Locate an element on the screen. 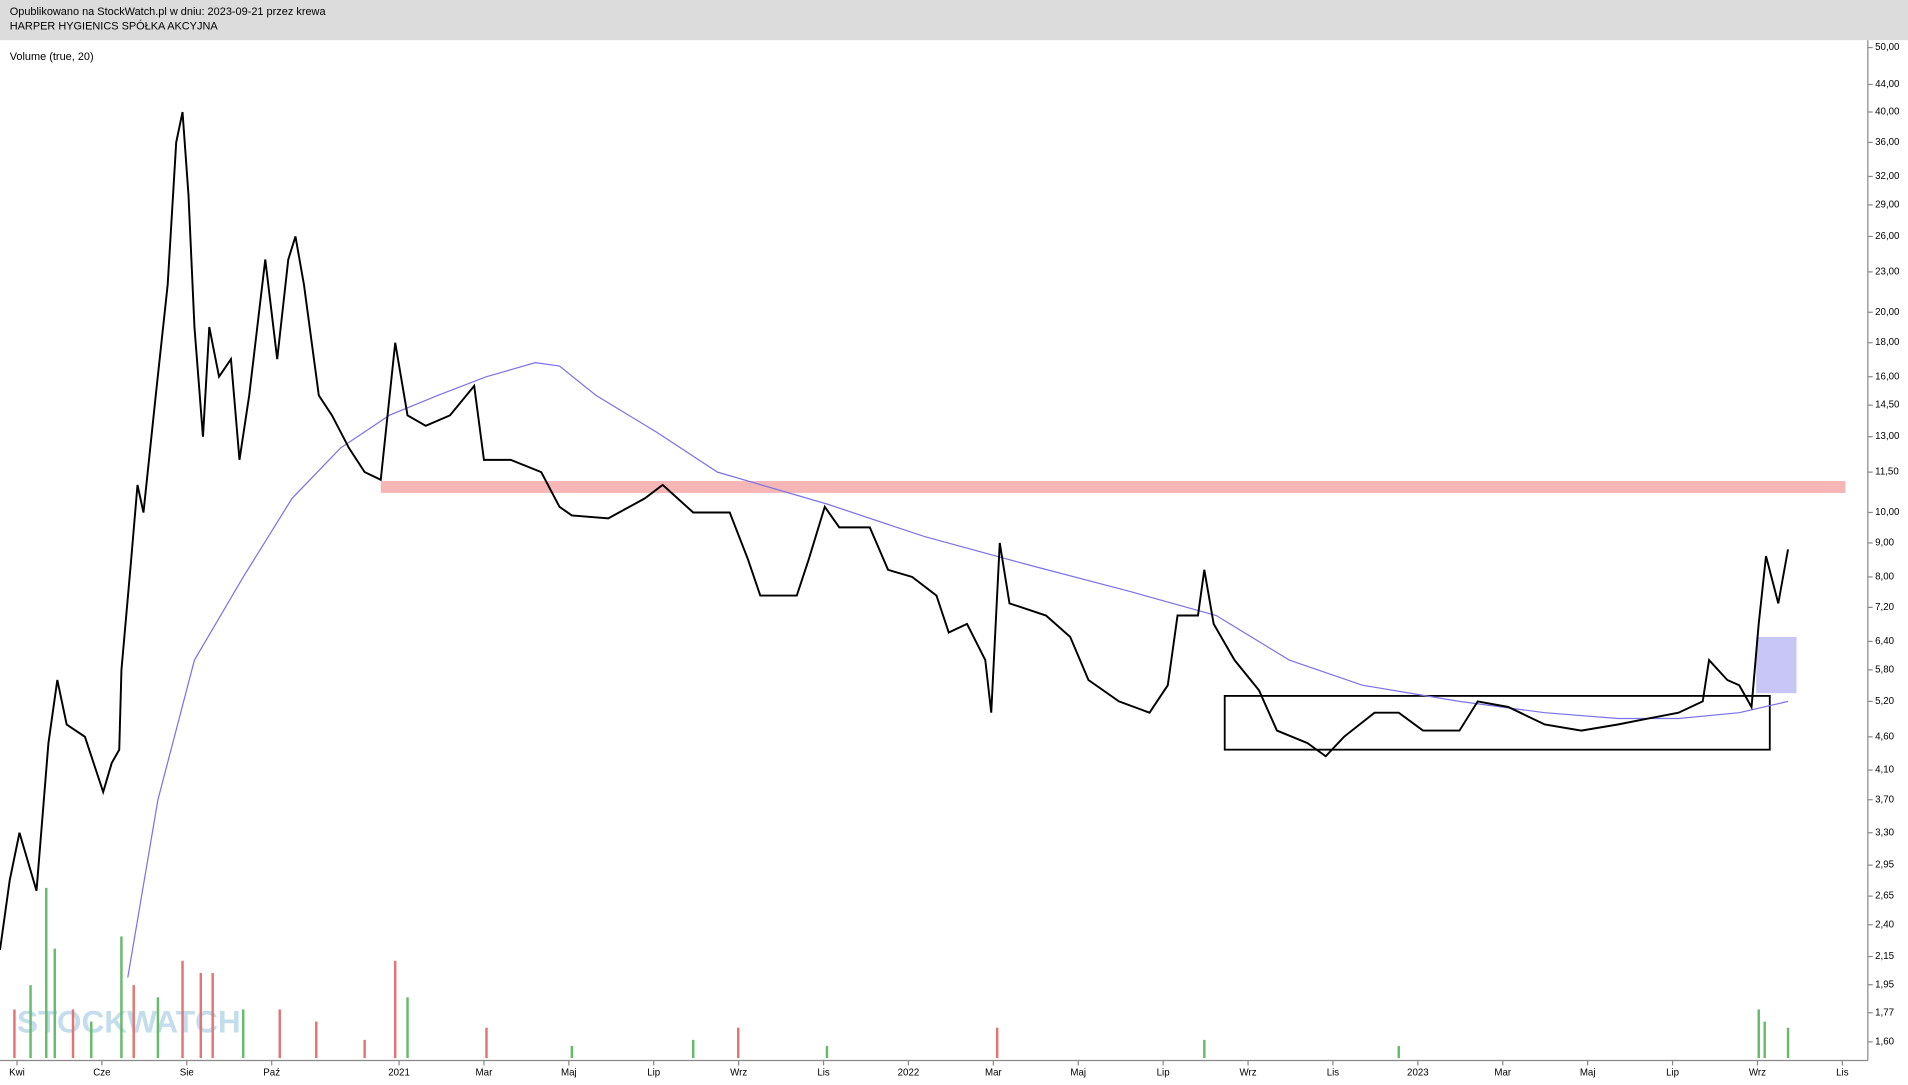 The width and height of the screenshot is (1908, 1085). x-tick-label: 2023 is located at coordinates (1418, 1072).